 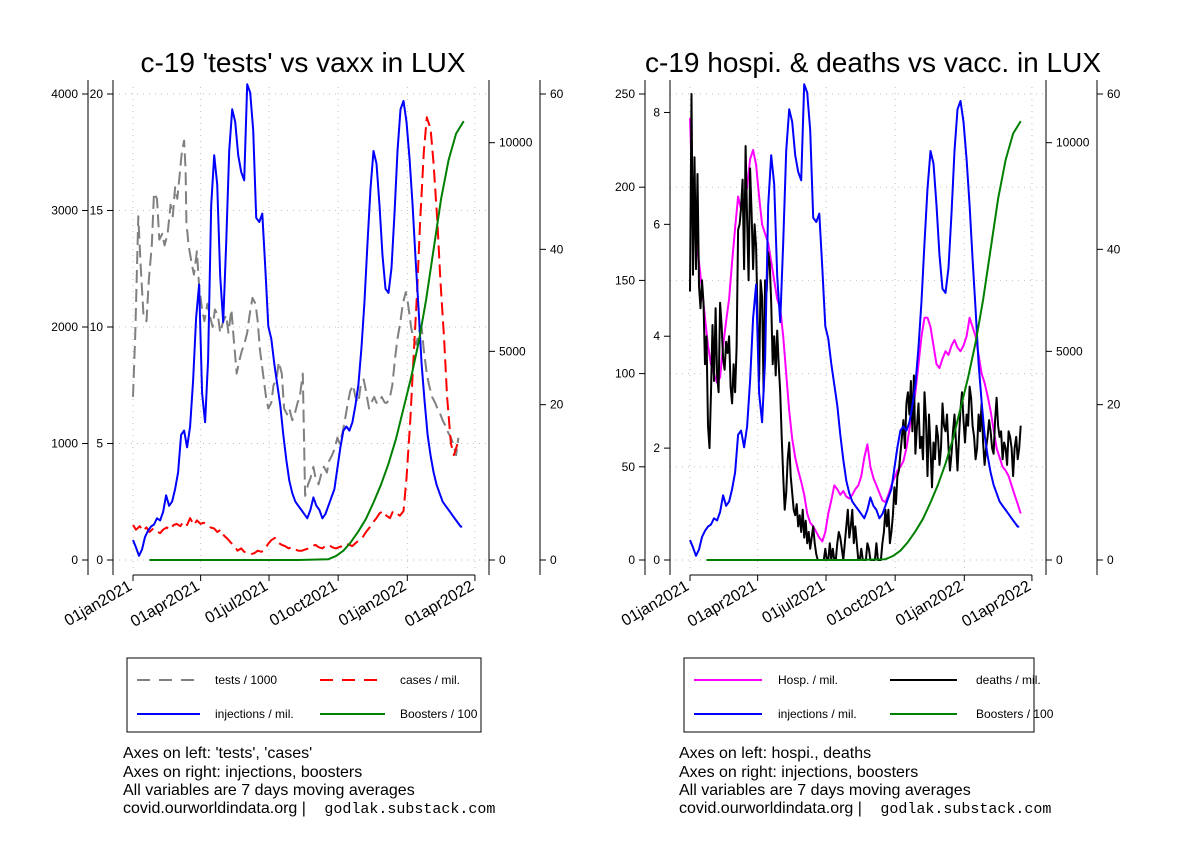 What do you see at coordinates (808, 680) in the screenshot?
I see `legend-label-hospital: Hosp. / mil.` at bounding box center [808, 680].